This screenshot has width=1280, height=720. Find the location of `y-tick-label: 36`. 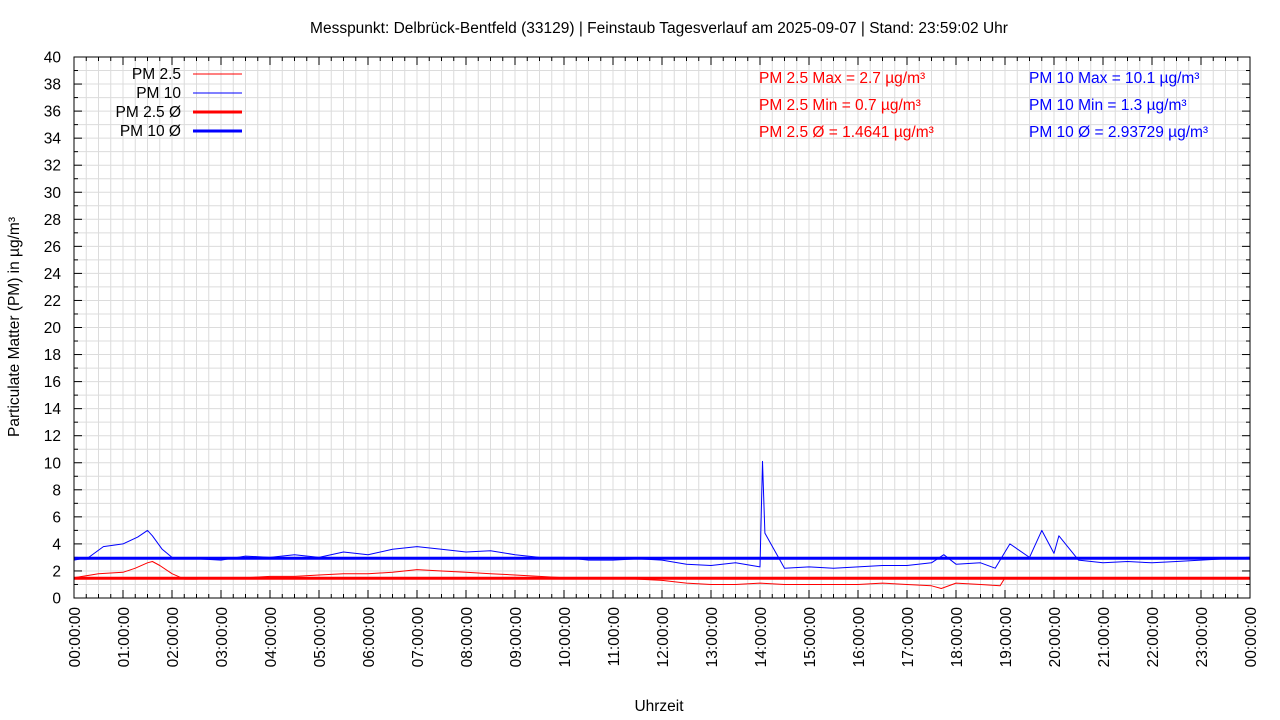

y-tick-label: 36 is located at coordinates (52, 112).